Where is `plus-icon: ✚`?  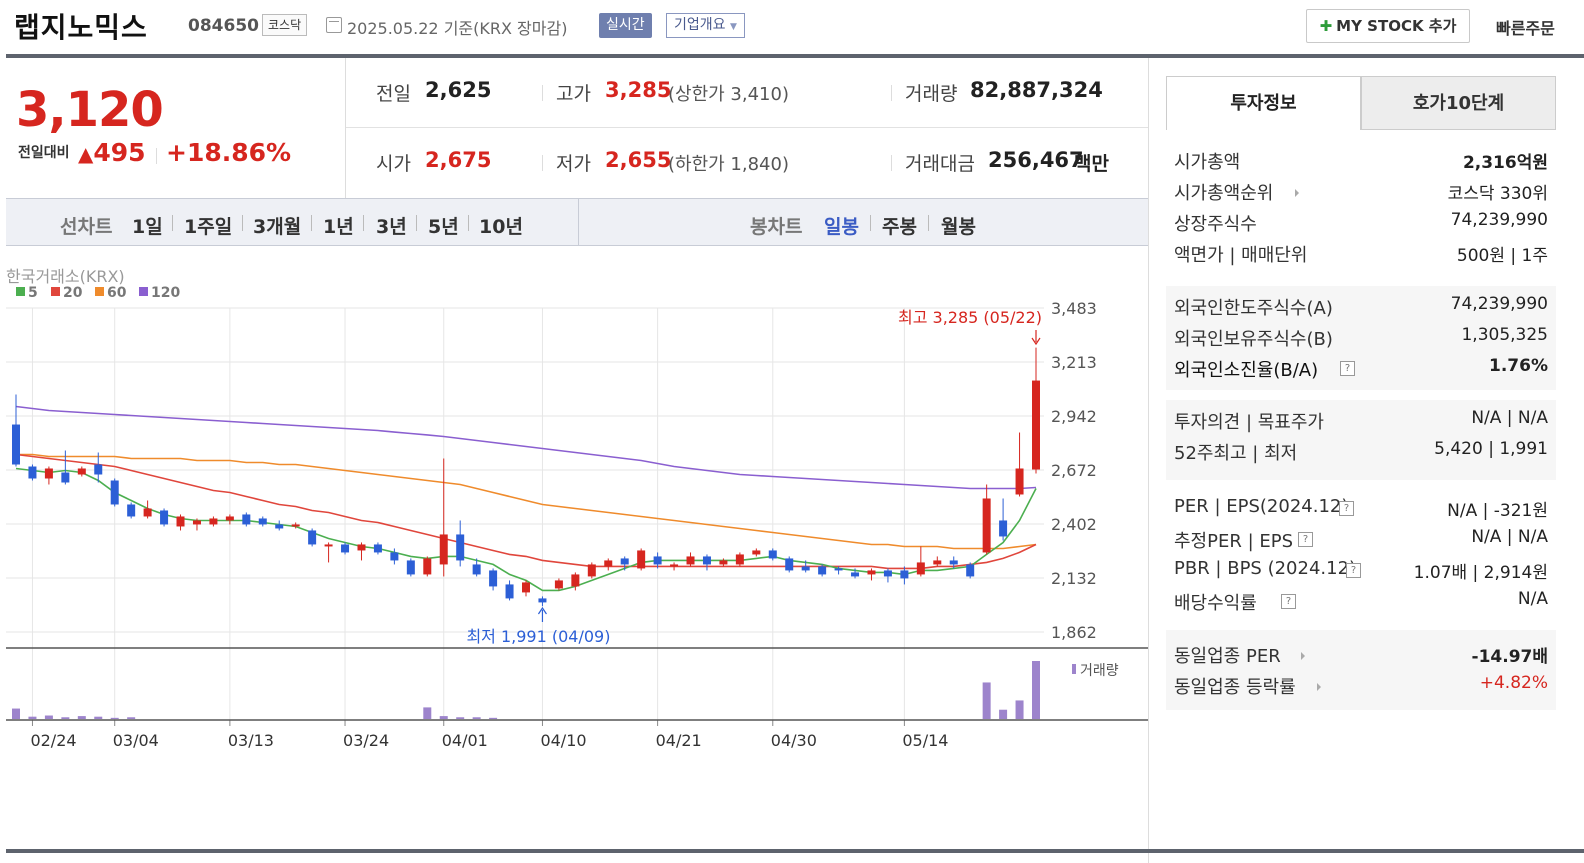
plus-icon: ✚ is located at coordinates (1326, 26).